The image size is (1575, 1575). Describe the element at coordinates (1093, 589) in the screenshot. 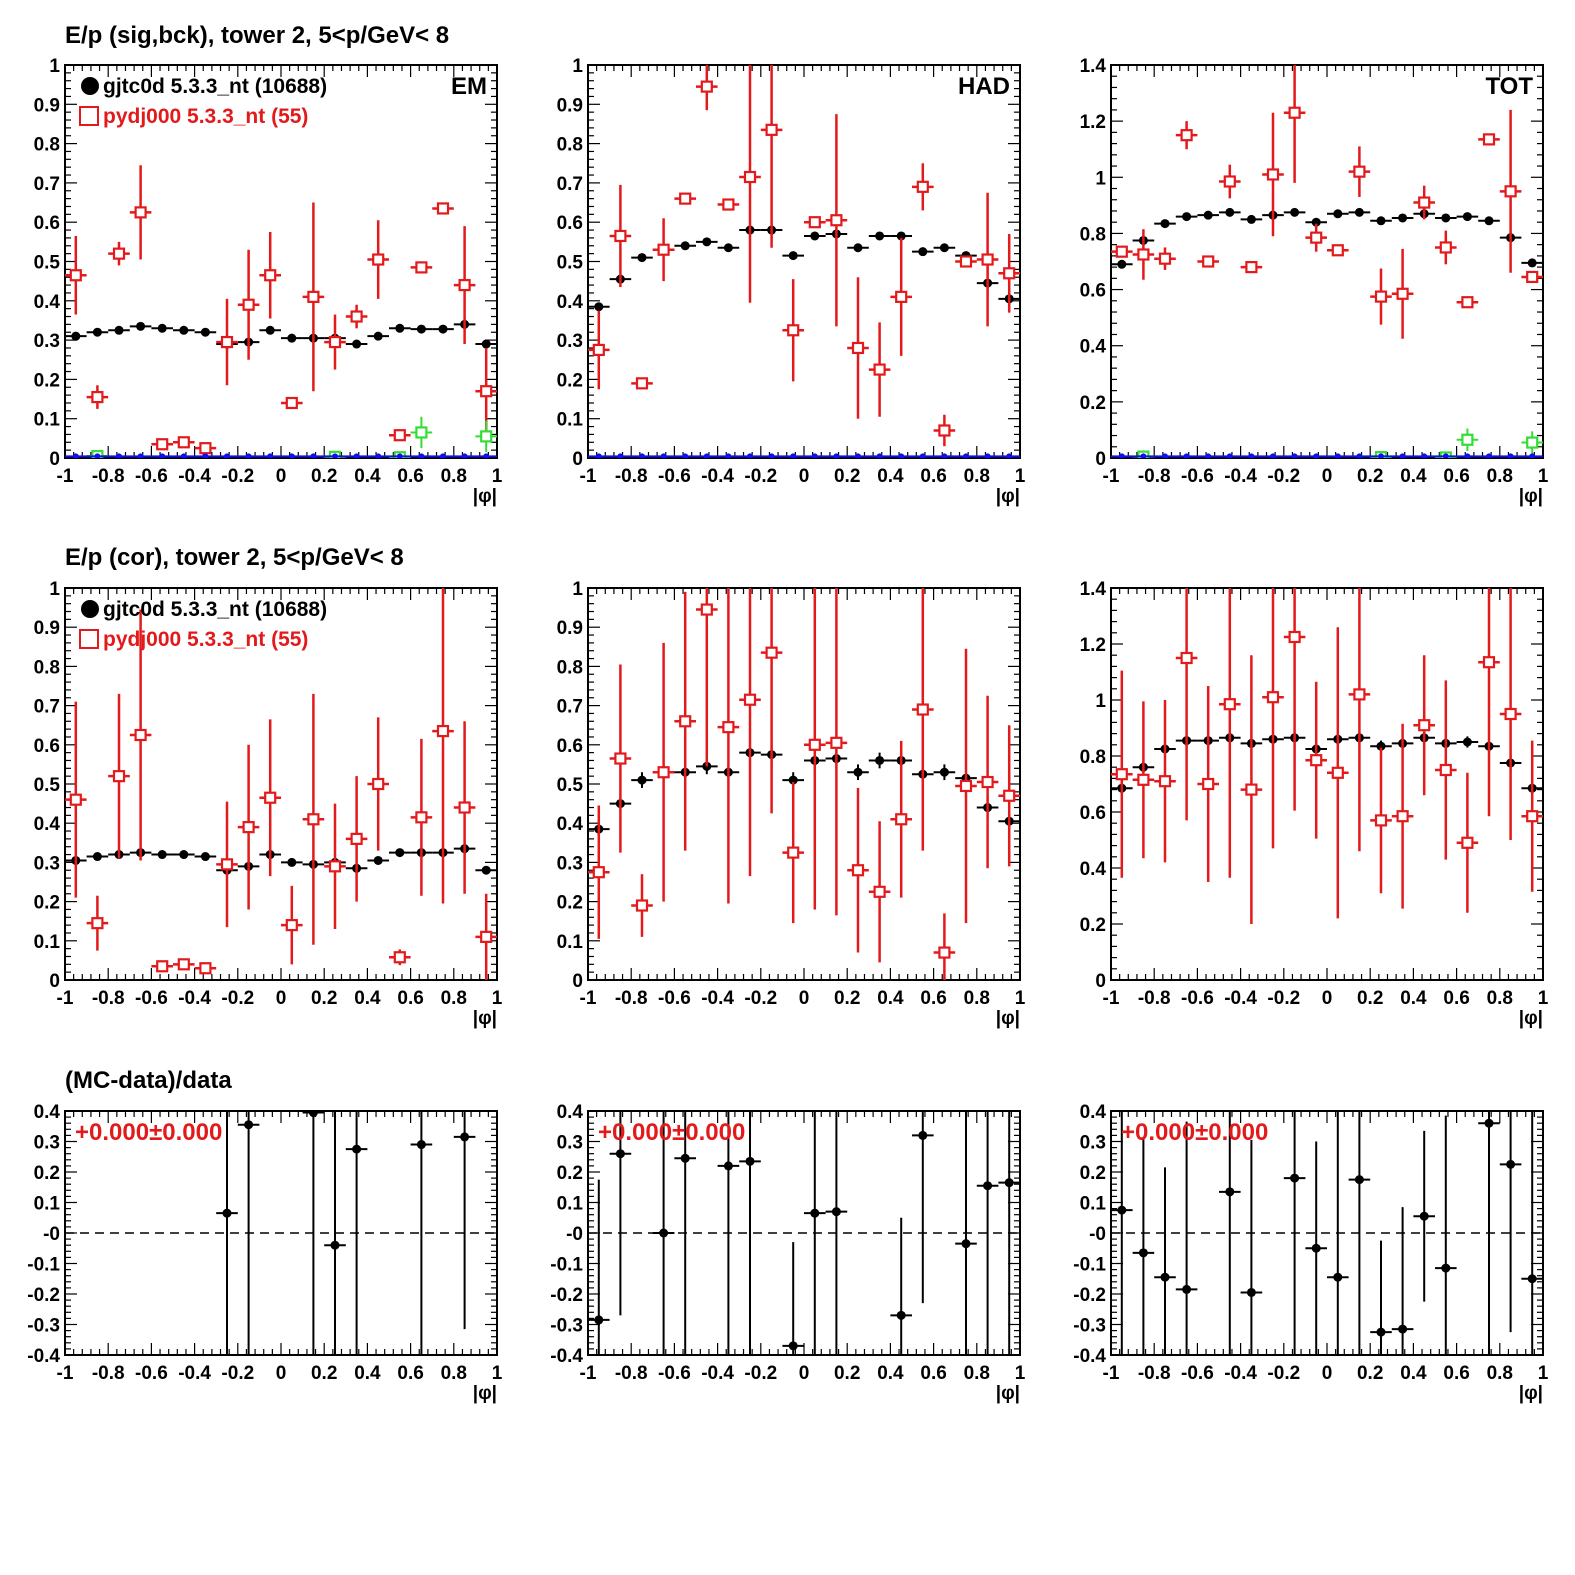

I see `y-tick-label: 1.4` at that location.